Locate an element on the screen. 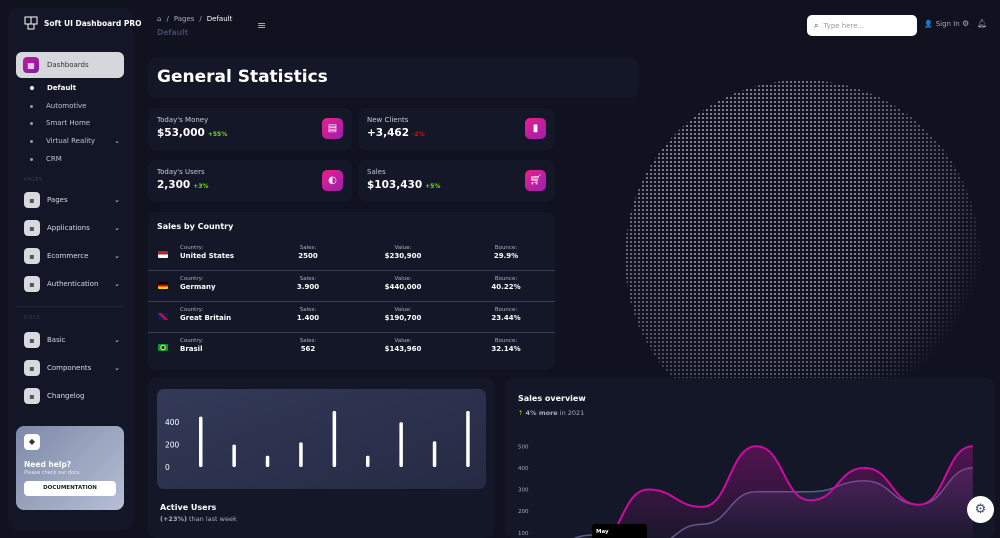 The image size is (1000, 538). stat-value: 2,300 +3% is located at coordinates (183, 185).